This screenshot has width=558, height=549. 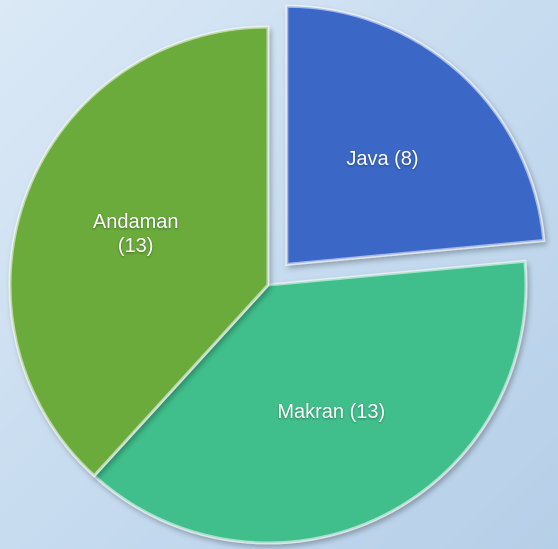 What do you see at coordinates (135, 233) in the screenshot?
I see `data-label: Andaman (13)` at bounding box center [135, 233].